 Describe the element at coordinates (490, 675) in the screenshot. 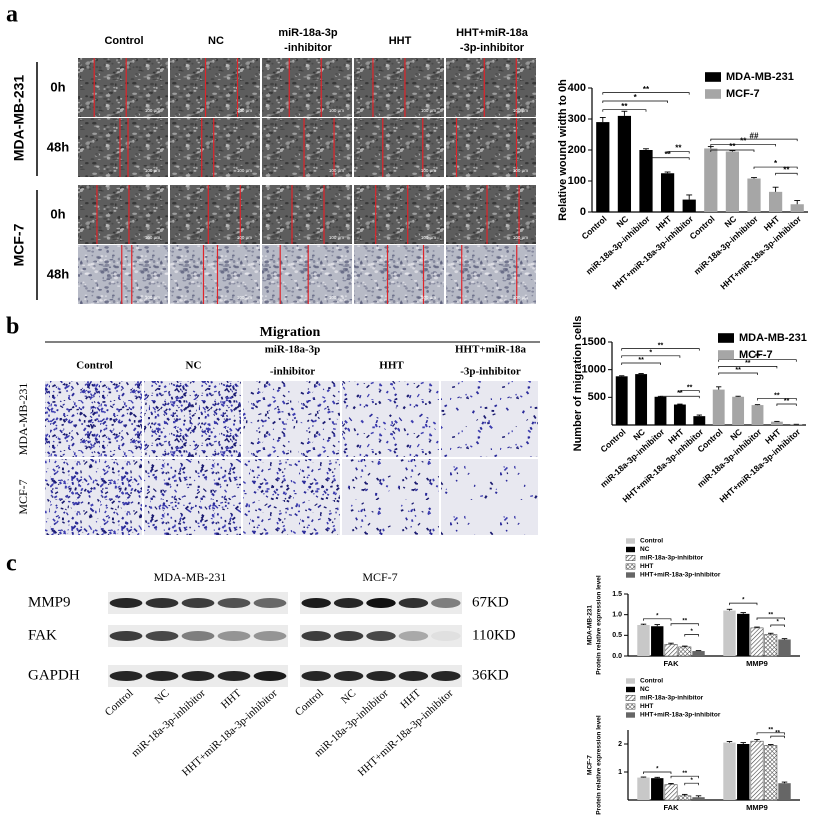

I see `size-label: 36KD` at that location.